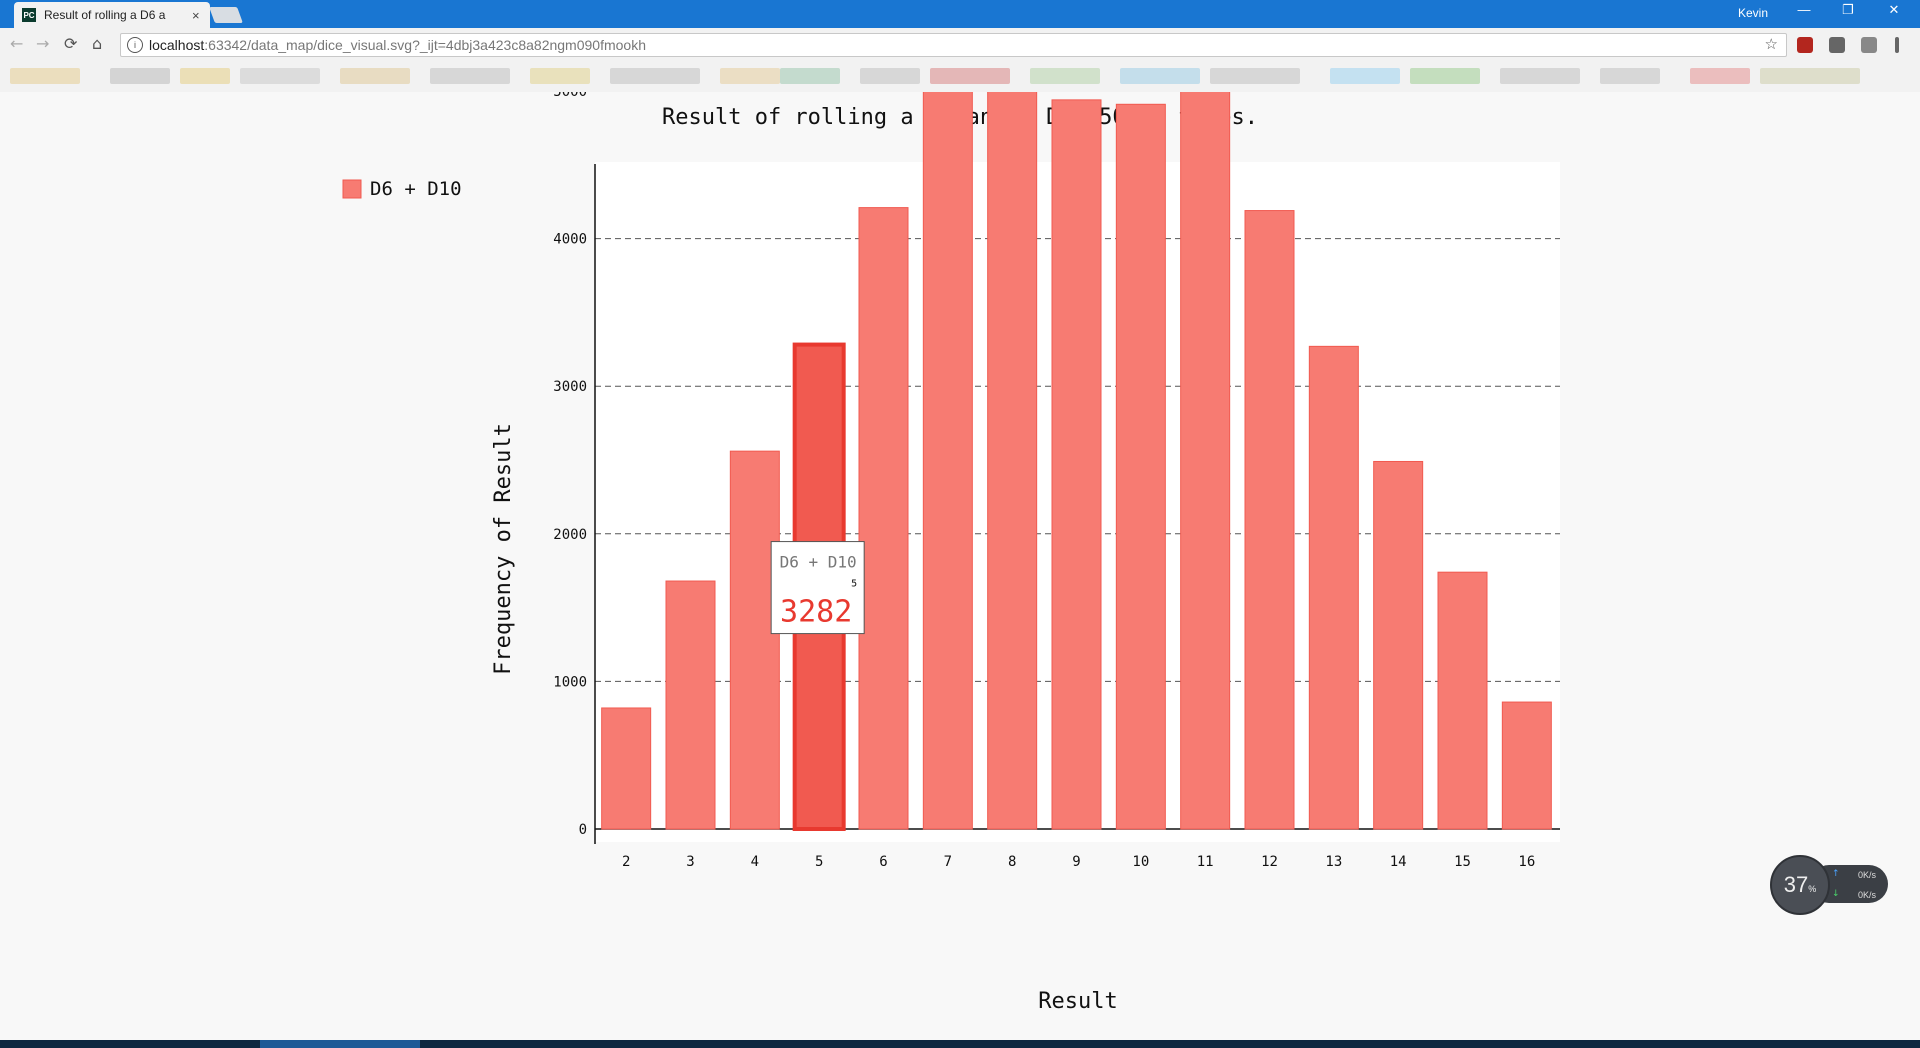  Describe the element at coordinates (948, 862) in the screenshot. I see `x-tick-label: 7` at that location.